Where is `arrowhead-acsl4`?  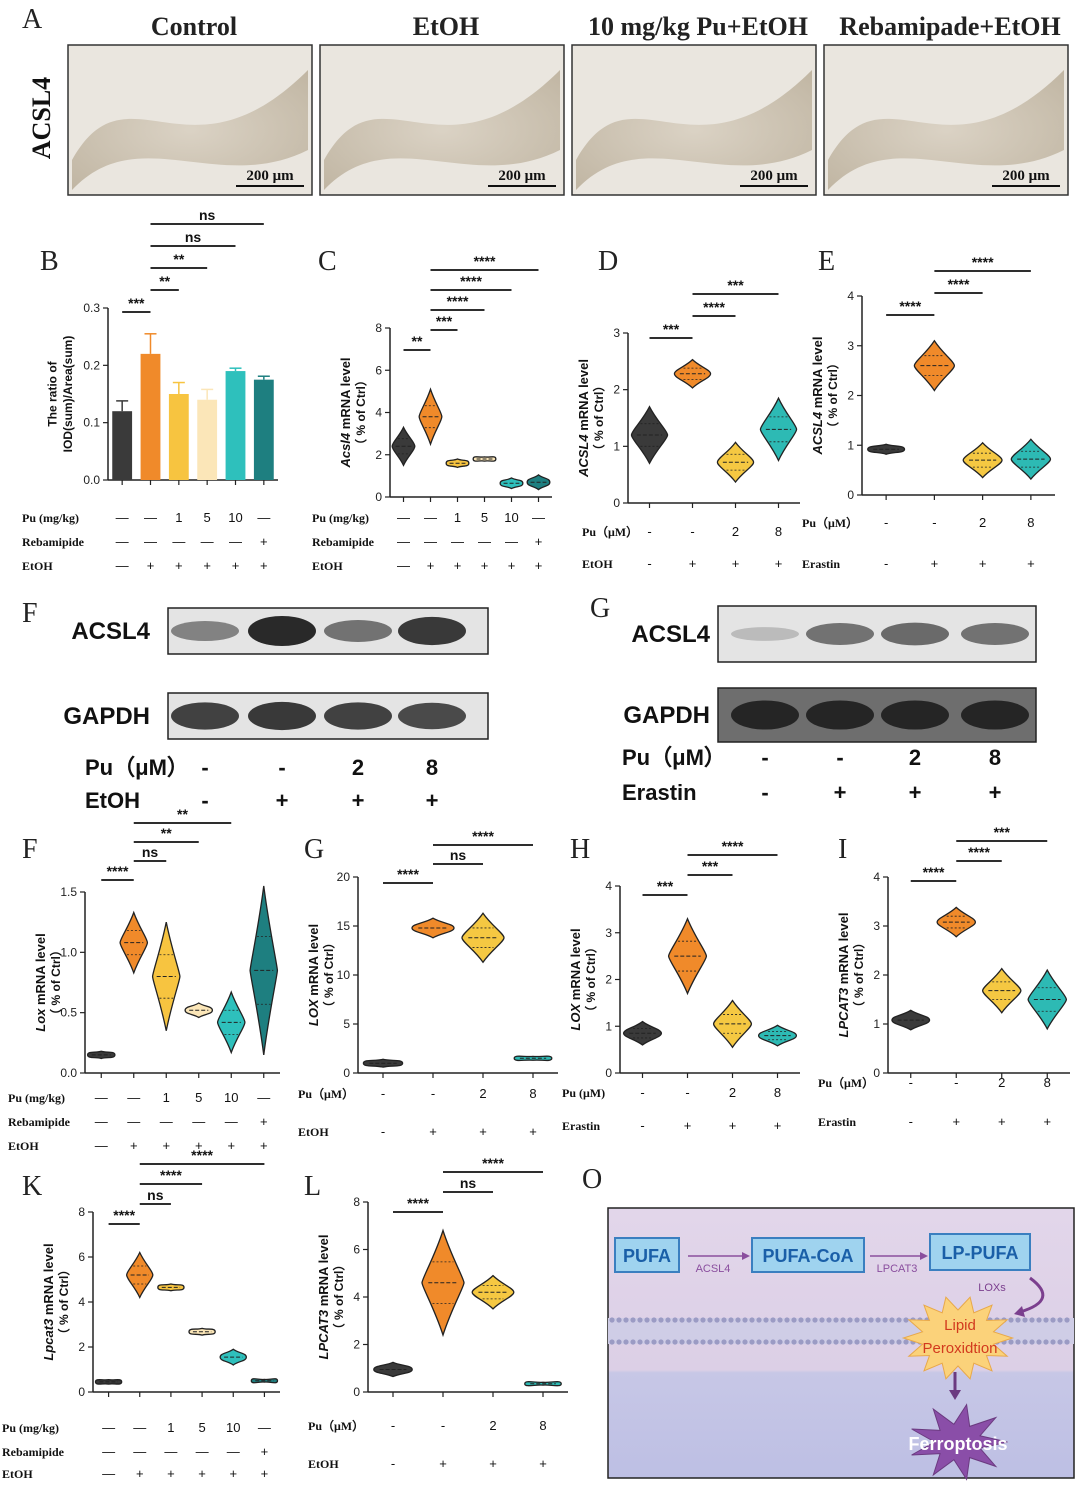
arrowhead-acsl4 is located at coordinates (746, 1256).